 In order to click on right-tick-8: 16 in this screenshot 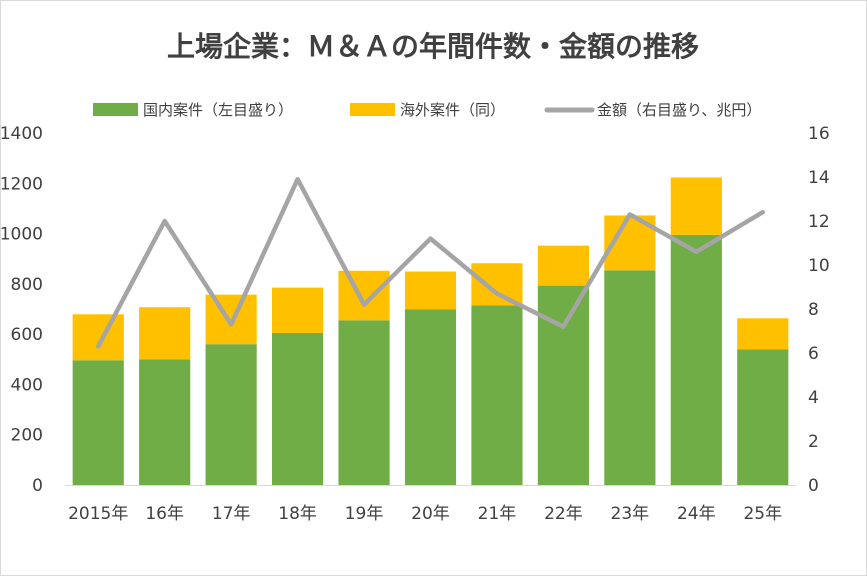, I will do `click(819, 134)`.